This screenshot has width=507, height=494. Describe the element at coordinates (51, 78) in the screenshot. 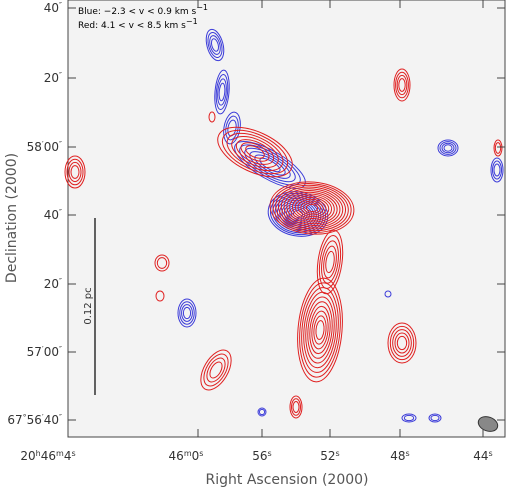

I see `text-part: 20` at that location.